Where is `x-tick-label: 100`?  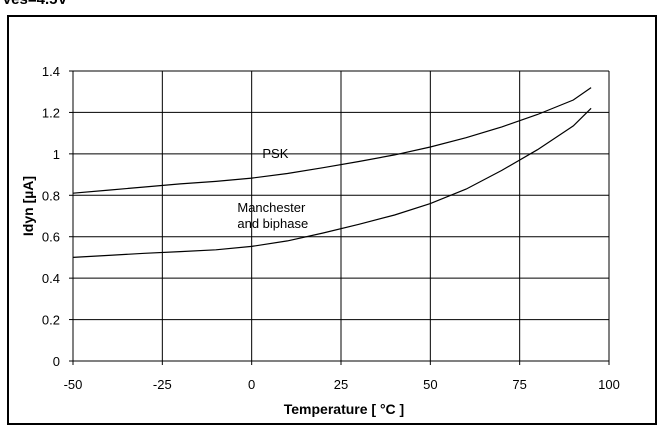
x-tick-label: 100 is located at coordinates (609, 384).